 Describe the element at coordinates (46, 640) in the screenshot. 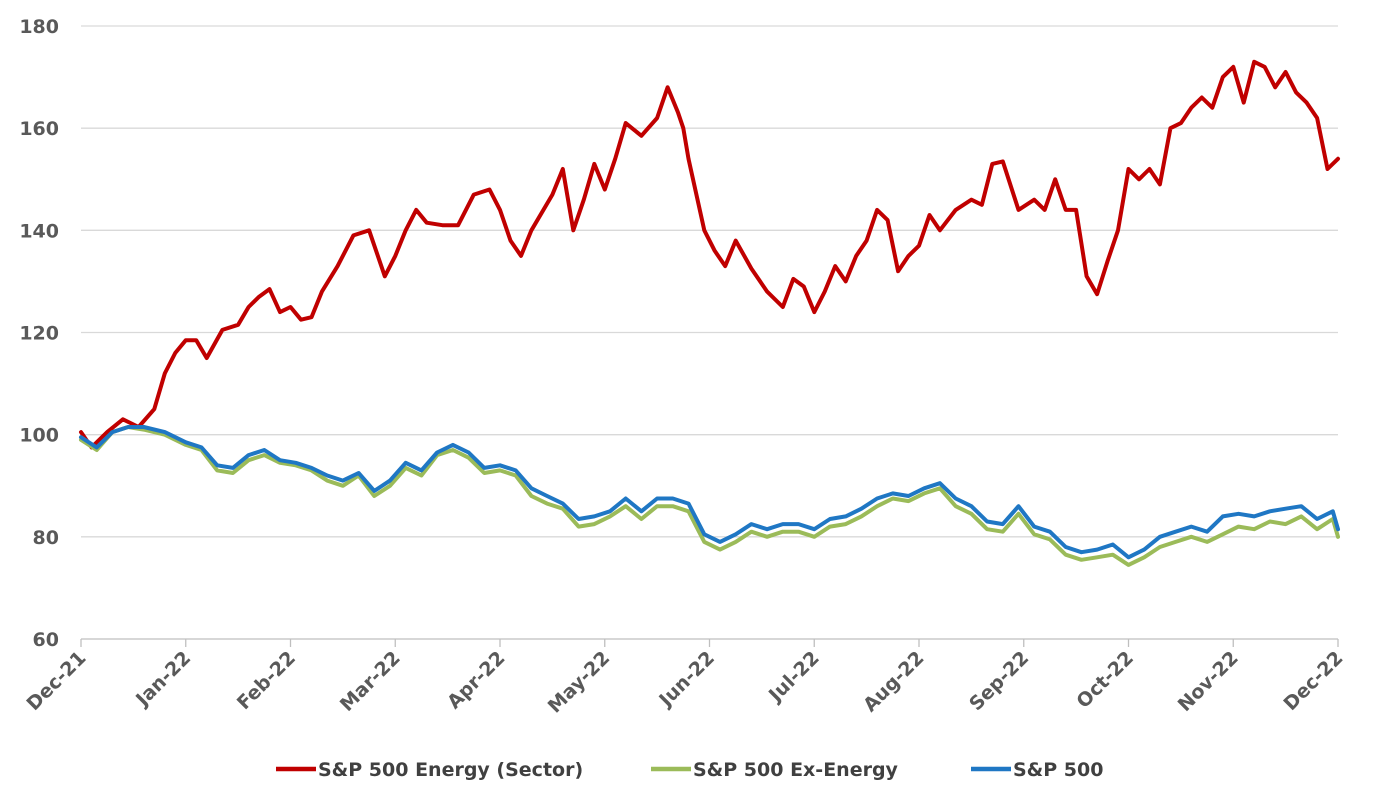

I see `y-tick-label: 60` at that location.